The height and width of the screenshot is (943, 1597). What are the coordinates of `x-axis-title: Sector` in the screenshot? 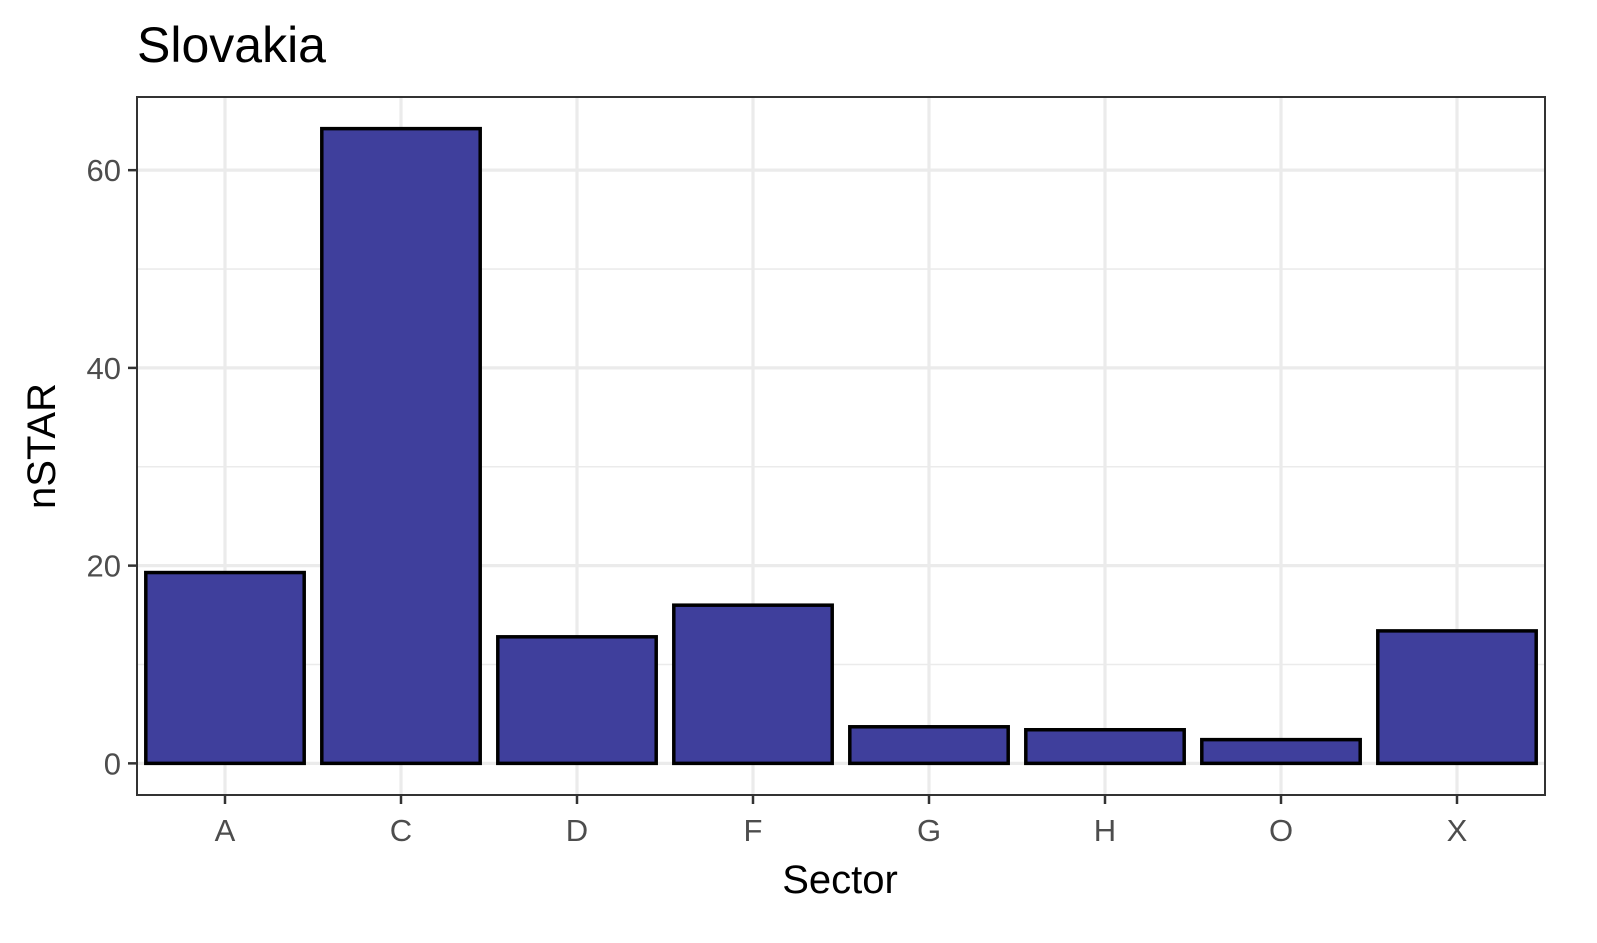 It's located at (840, 880).